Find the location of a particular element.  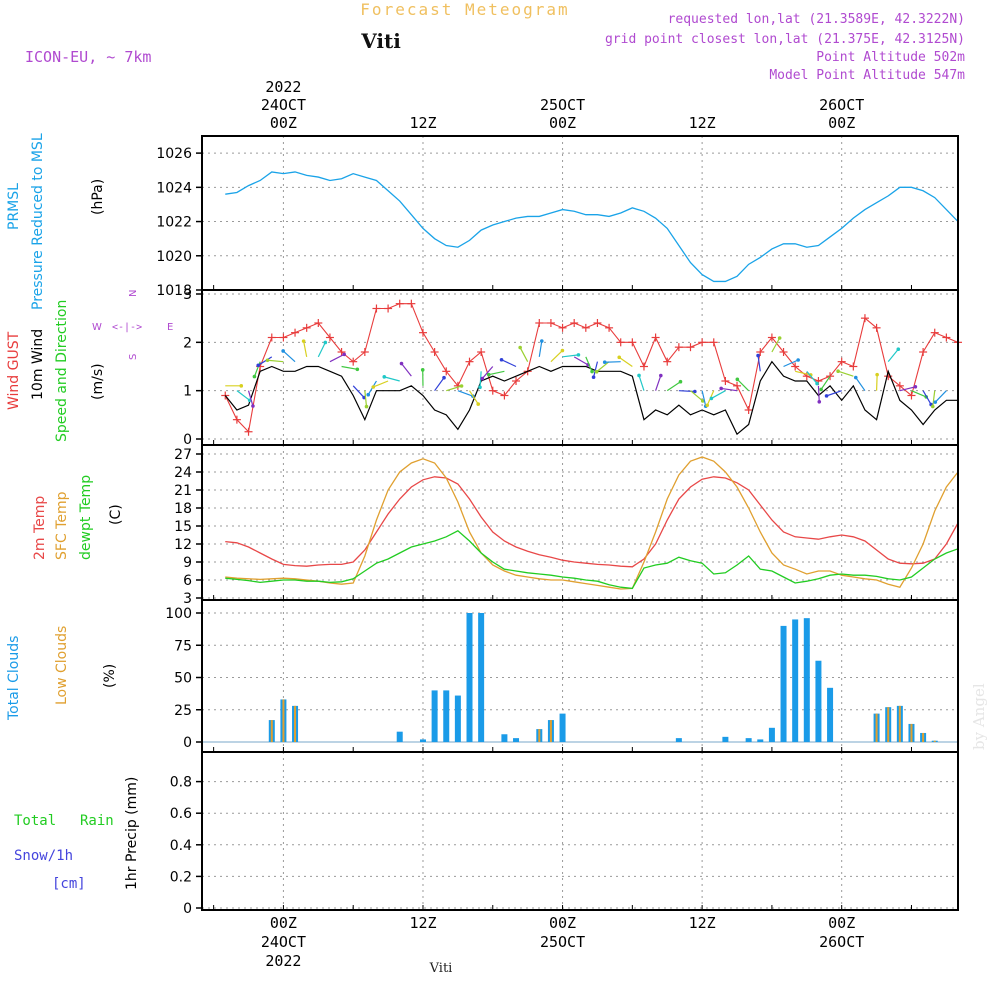

y-tick-label: 24 is located at coordinates (183, 473).